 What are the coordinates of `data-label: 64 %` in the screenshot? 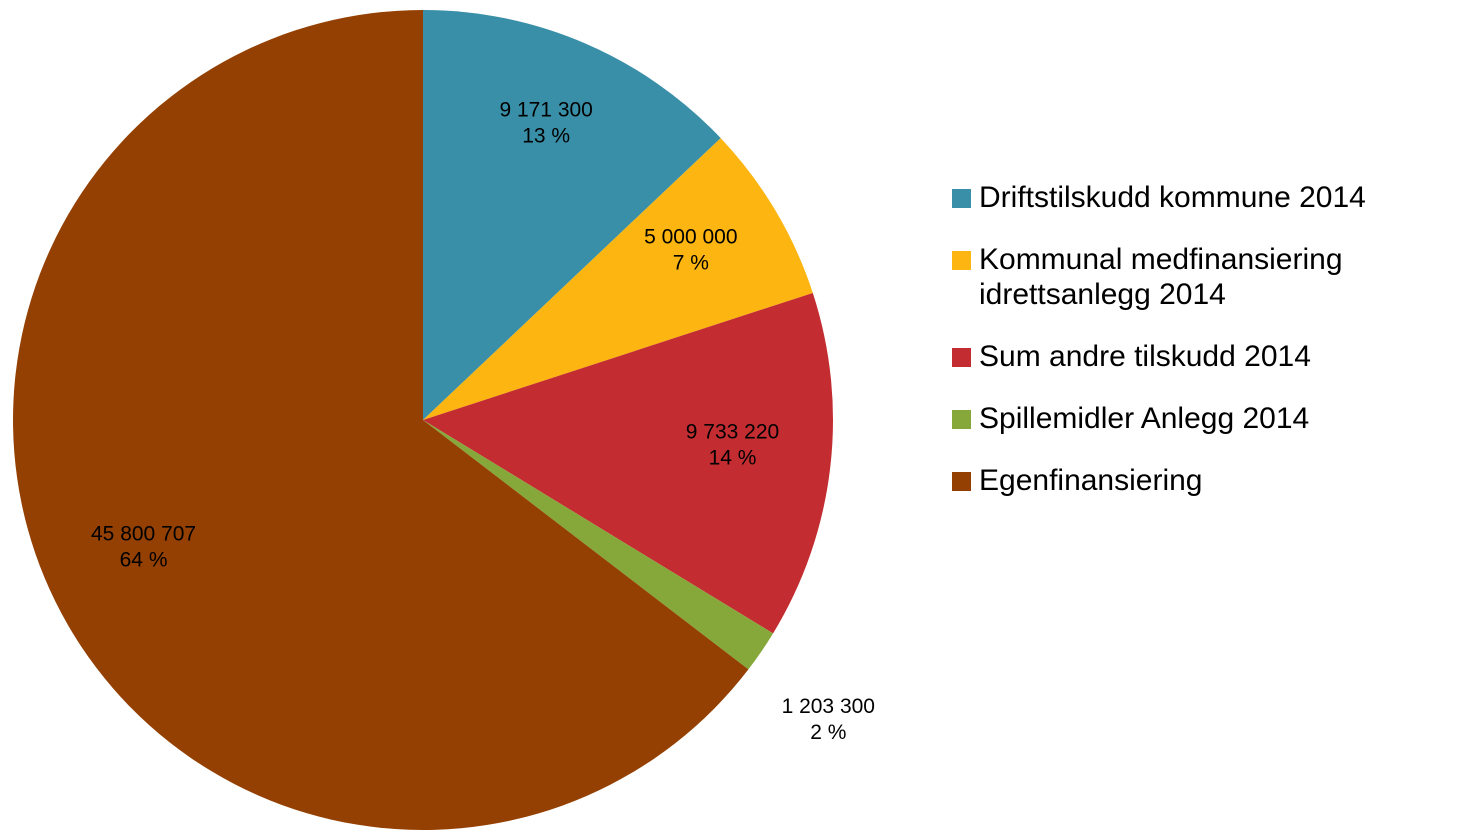 It's located at (144, 559).